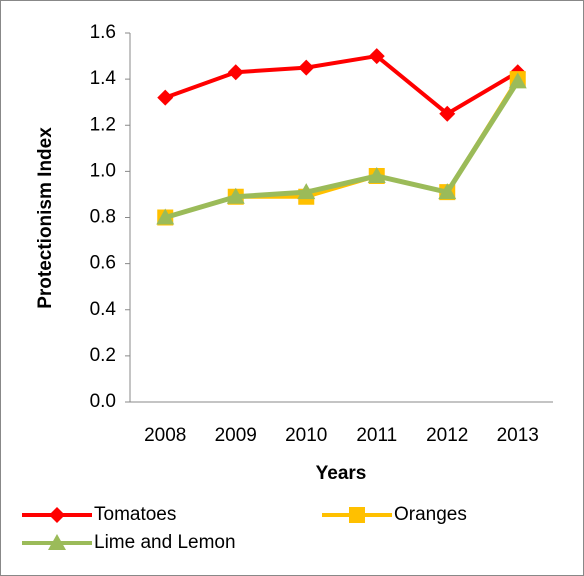 Image resolution: width=584 pixels, height=576 pixels. I want to click on y-tick-label: 0.0, so click(103, 401).